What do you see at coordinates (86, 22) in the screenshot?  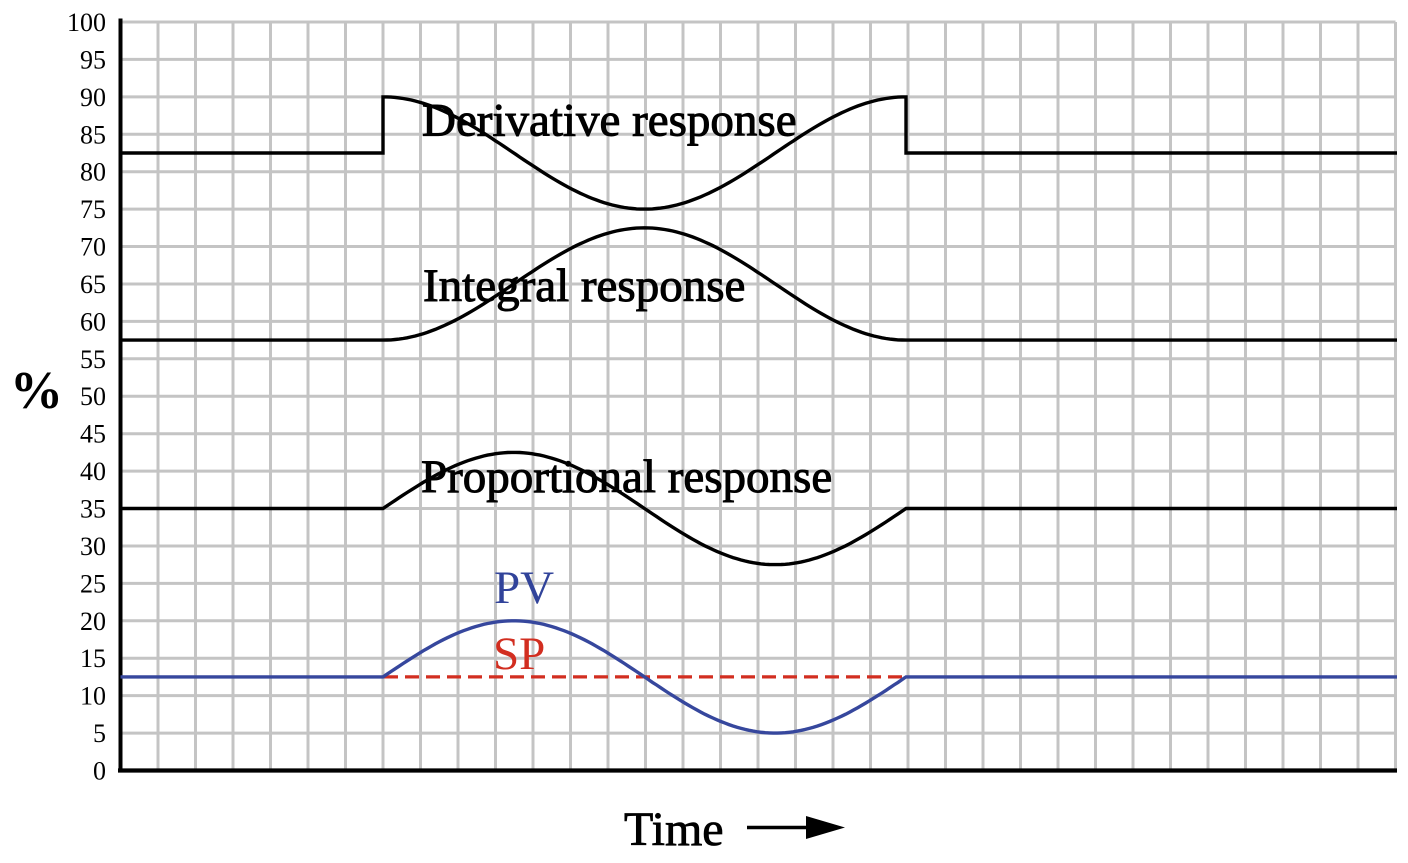 I see `svg-text: 100` at bounding box center [86, 22].